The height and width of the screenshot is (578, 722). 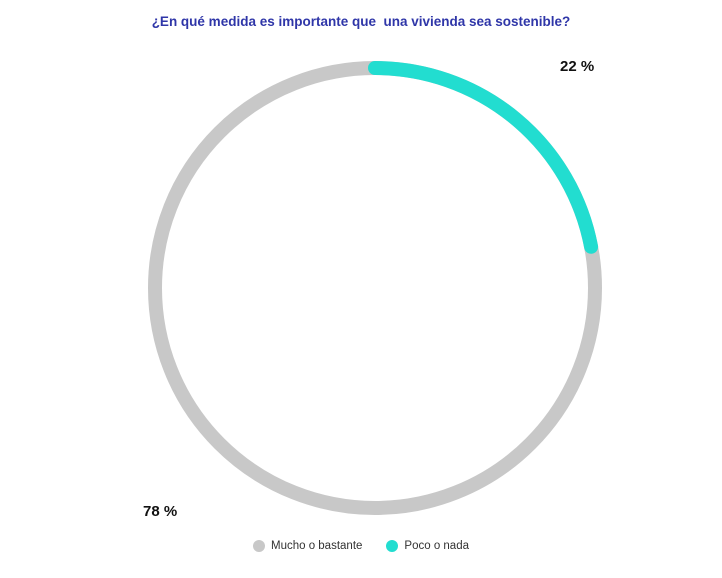 I want to click on legend-item-mucho-o-bastante: Mucho o bastante, so click(x=307, y=546).